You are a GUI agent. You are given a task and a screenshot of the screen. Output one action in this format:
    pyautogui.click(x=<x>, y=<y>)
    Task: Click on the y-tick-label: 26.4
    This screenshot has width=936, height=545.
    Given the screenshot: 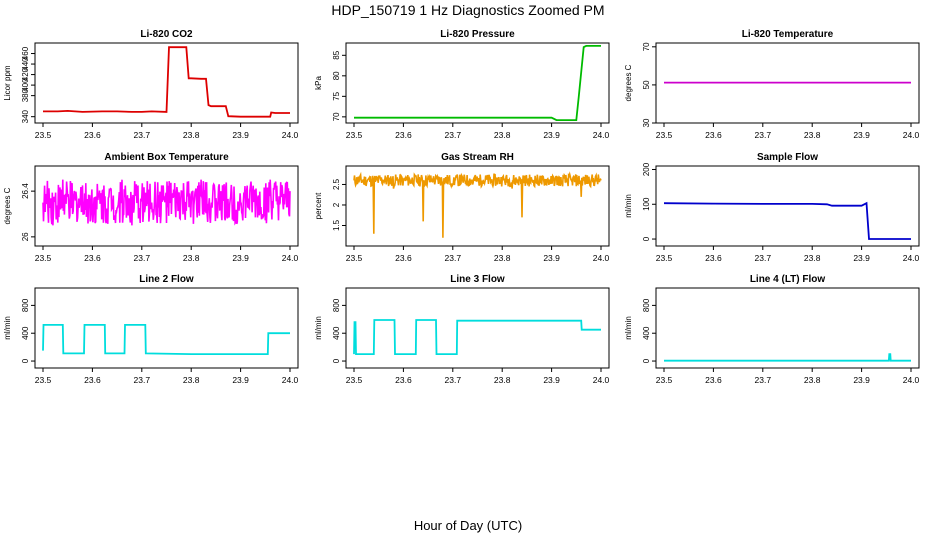 What is the action you would take?
    pyautogui.click(x=25, y=191)
    